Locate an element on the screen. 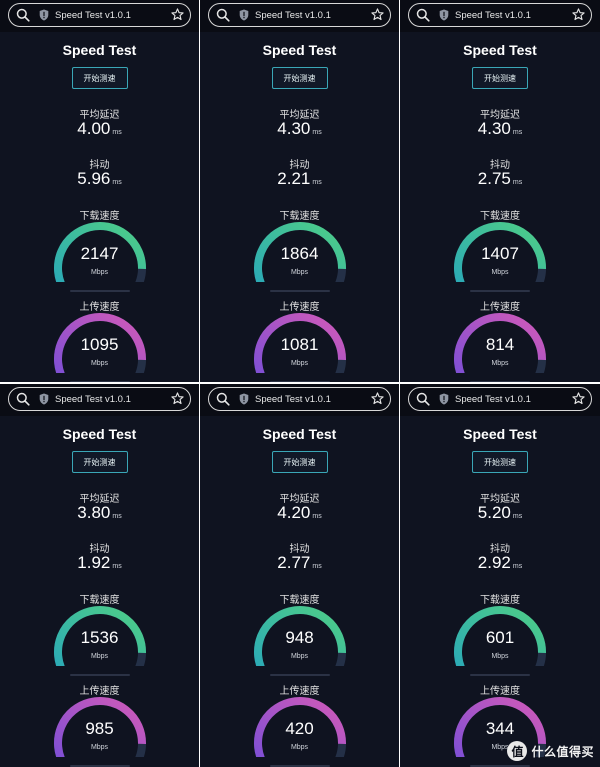 This screenshot has height=767, width=600. jitter-value: 1.92 is located at coordinates (94, 562).